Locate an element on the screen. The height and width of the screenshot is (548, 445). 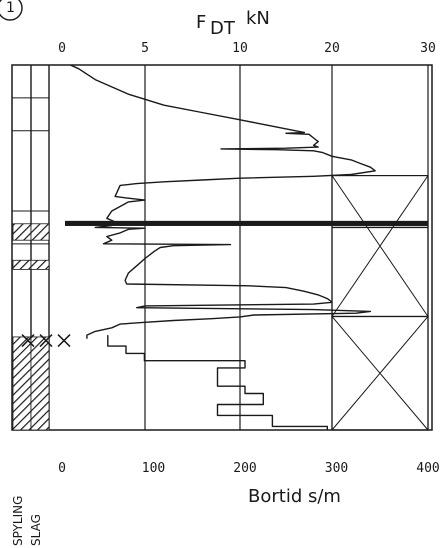
top-tick-label: 0 is located at coordinates (62, 48).